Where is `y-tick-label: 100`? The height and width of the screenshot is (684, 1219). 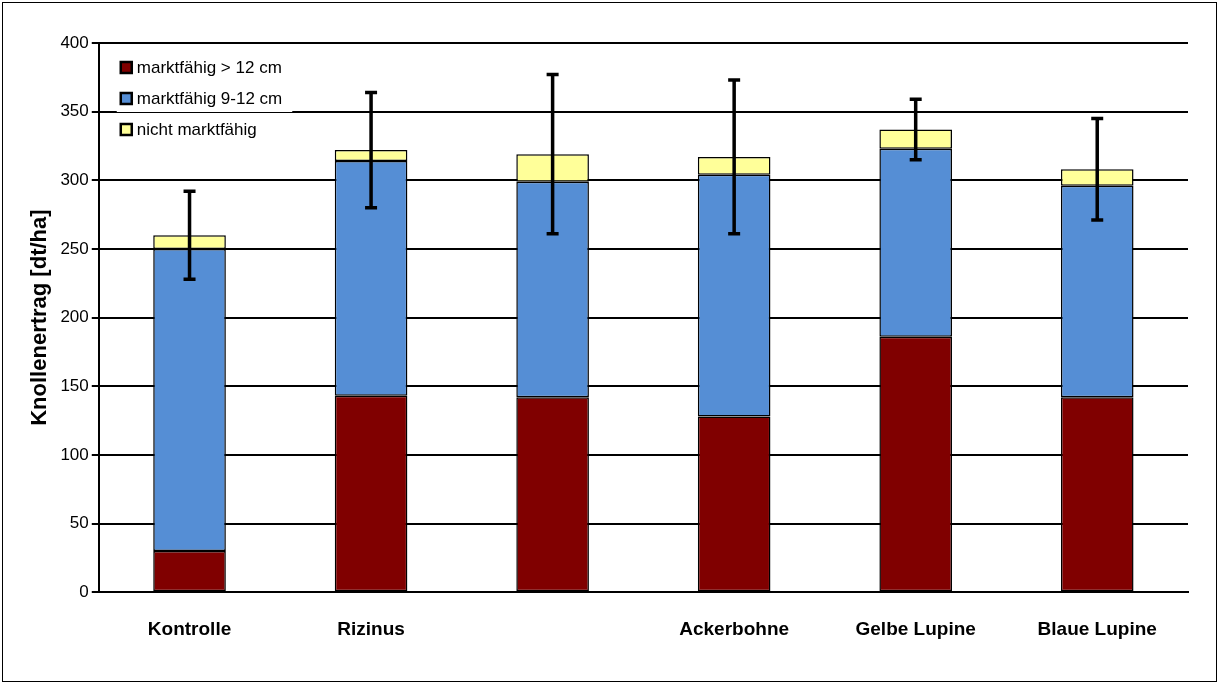
y-tick-label: 100 is located at coordinates (74, 454).